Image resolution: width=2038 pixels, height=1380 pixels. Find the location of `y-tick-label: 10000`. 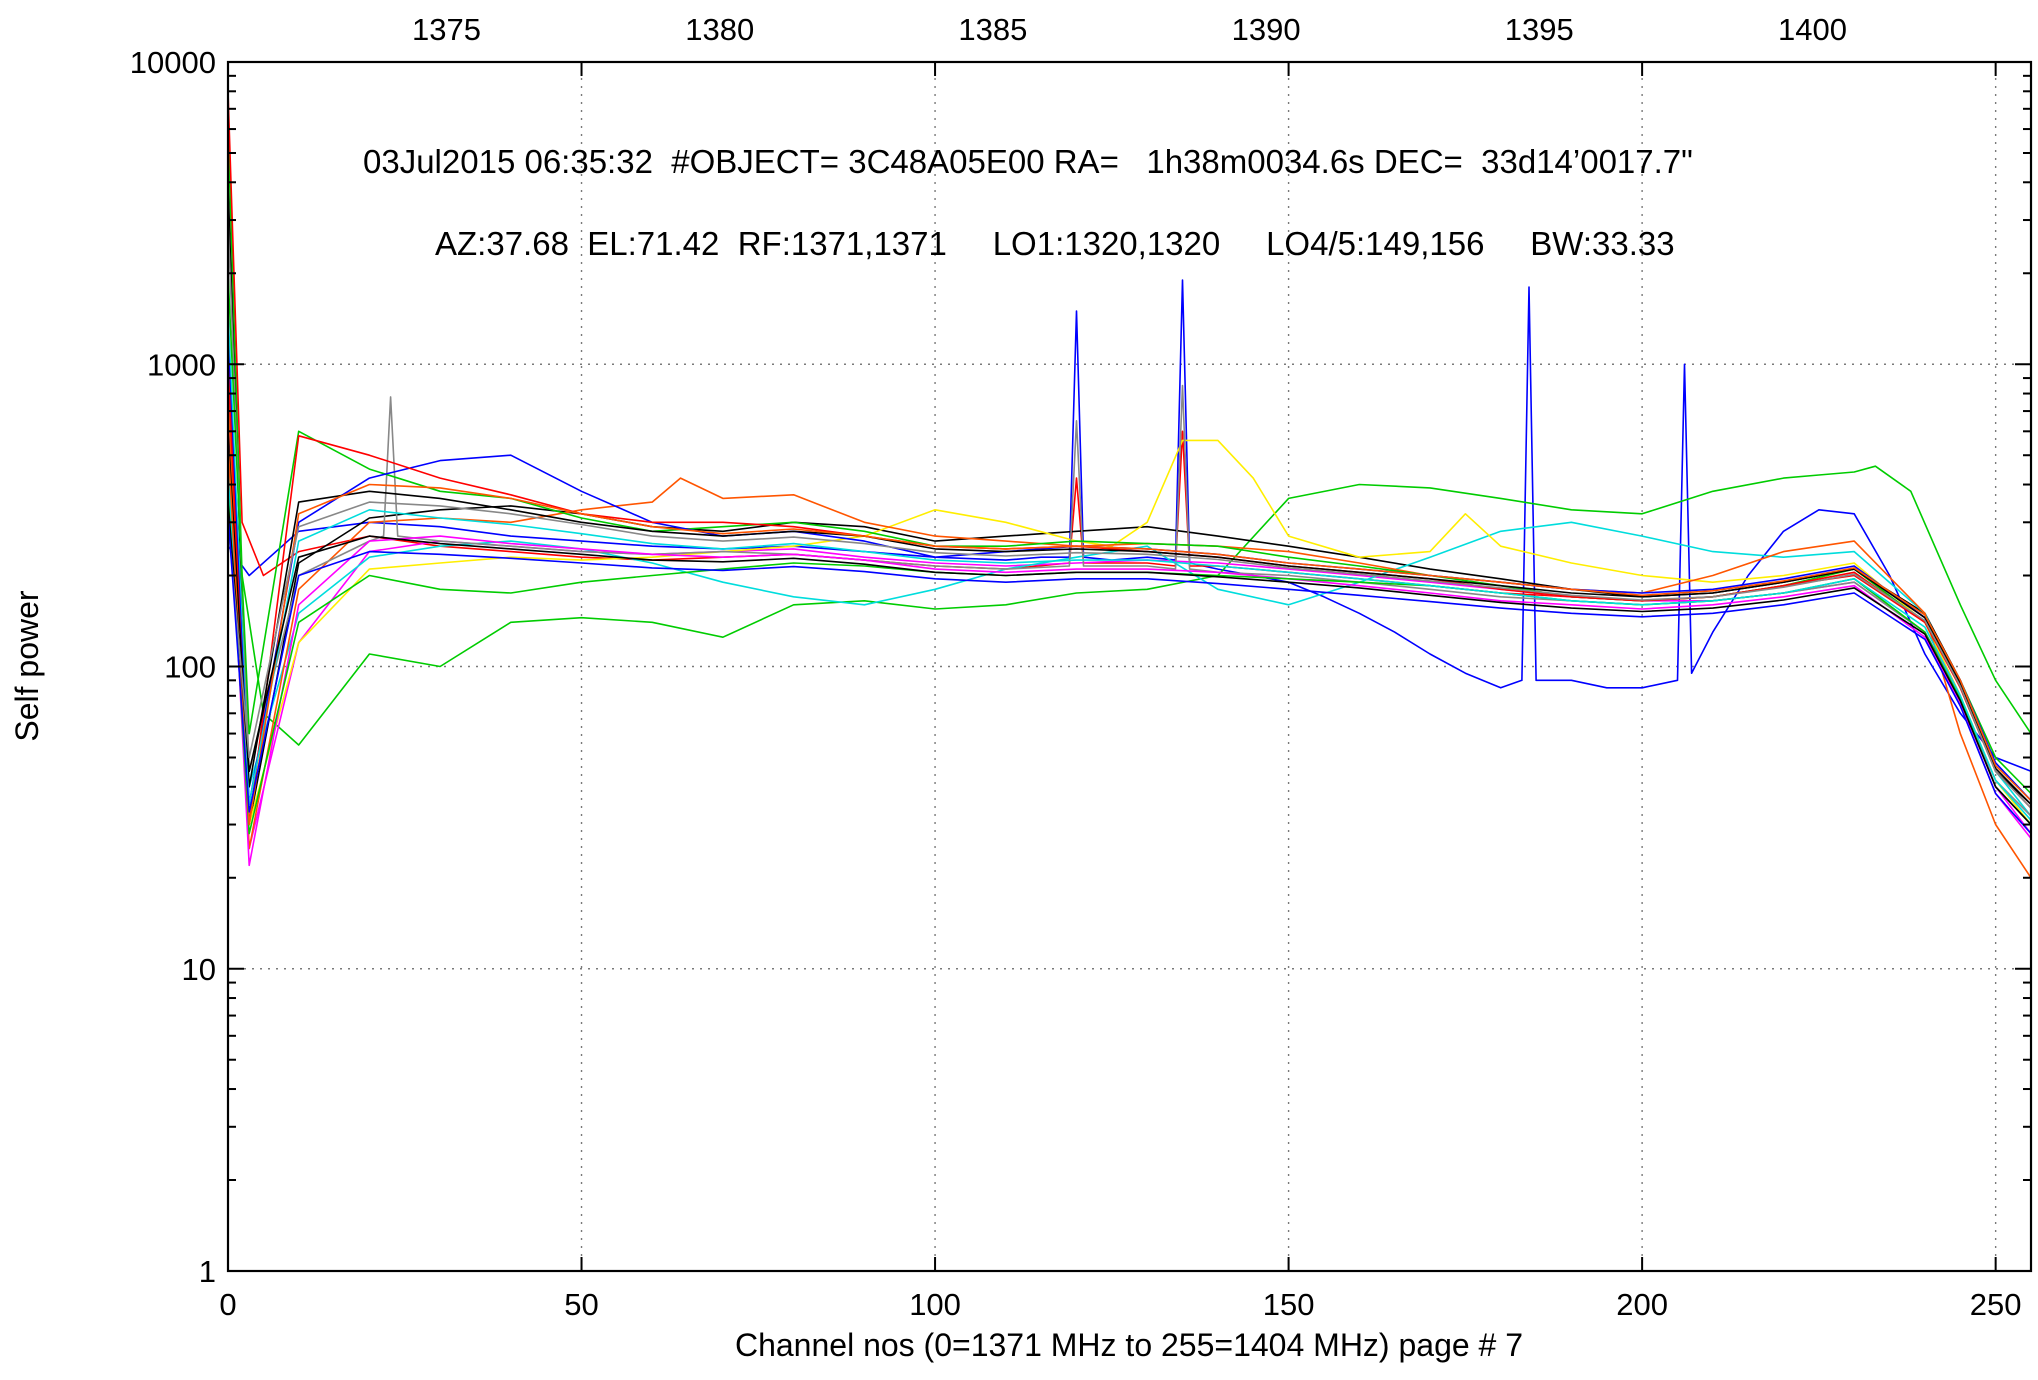

y-tick-label: 10000 is located at coordinates (173, 62).